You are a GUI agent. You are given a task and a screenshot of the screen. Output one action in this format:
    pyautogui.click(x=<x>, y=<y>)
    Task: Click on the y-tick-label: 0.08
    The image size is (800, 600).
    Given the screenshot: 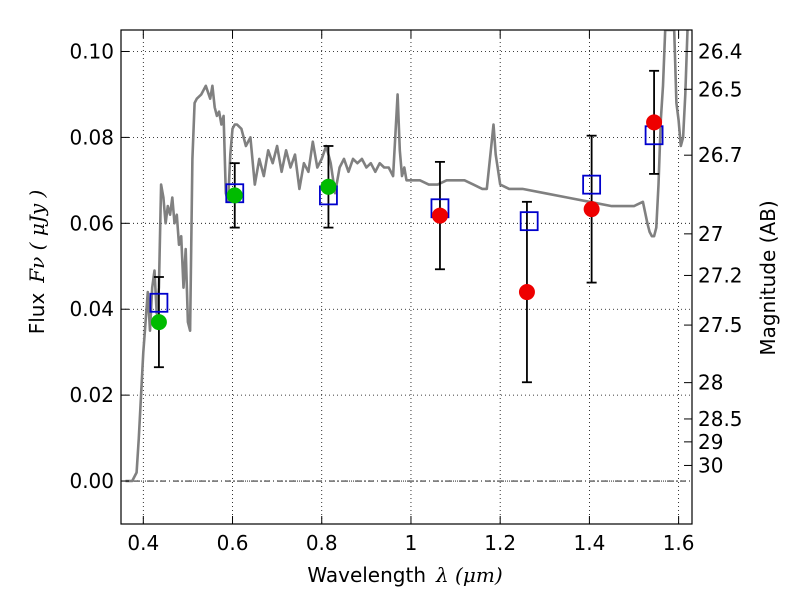 What is the action you would take?
    pyautogui.click(x=91, y=137)
    